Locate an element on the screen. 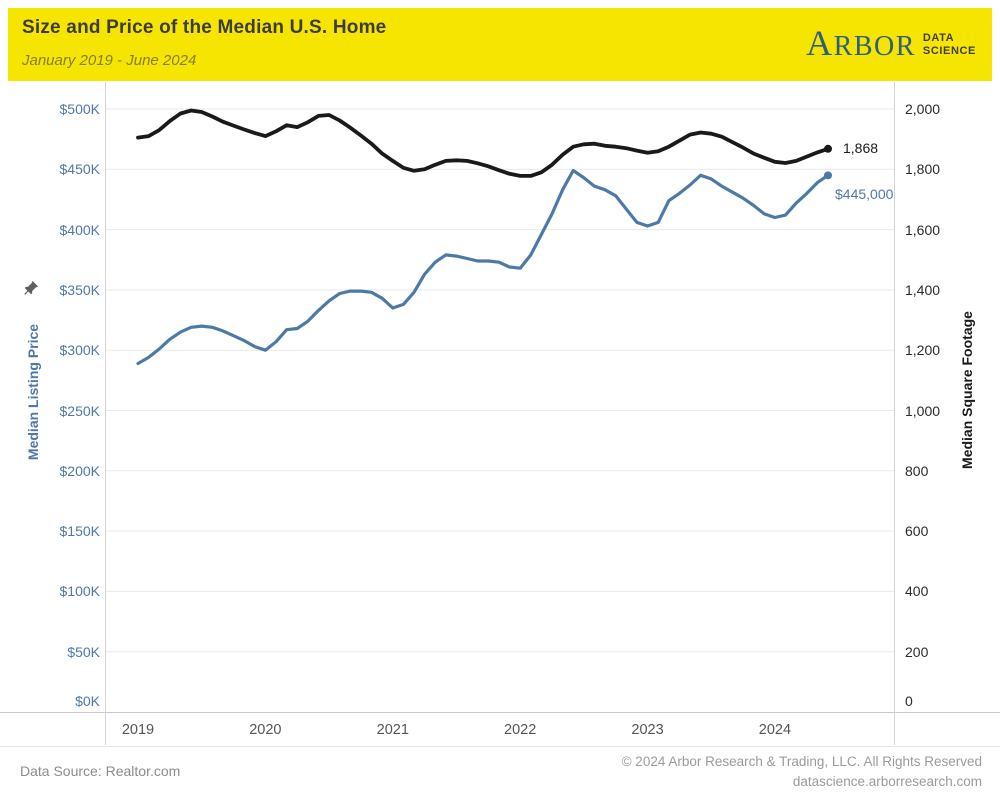 Image resolution: width=1000 pixels, height=800 pixels. logo-sub-text: DATA SCIENCE is located at coordinates (949, 44).